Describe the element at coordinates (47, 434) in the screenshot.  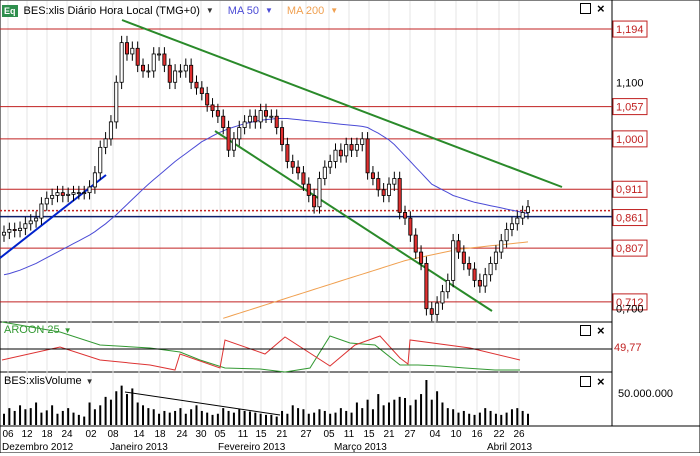
I see `day-label: 18` at that location.